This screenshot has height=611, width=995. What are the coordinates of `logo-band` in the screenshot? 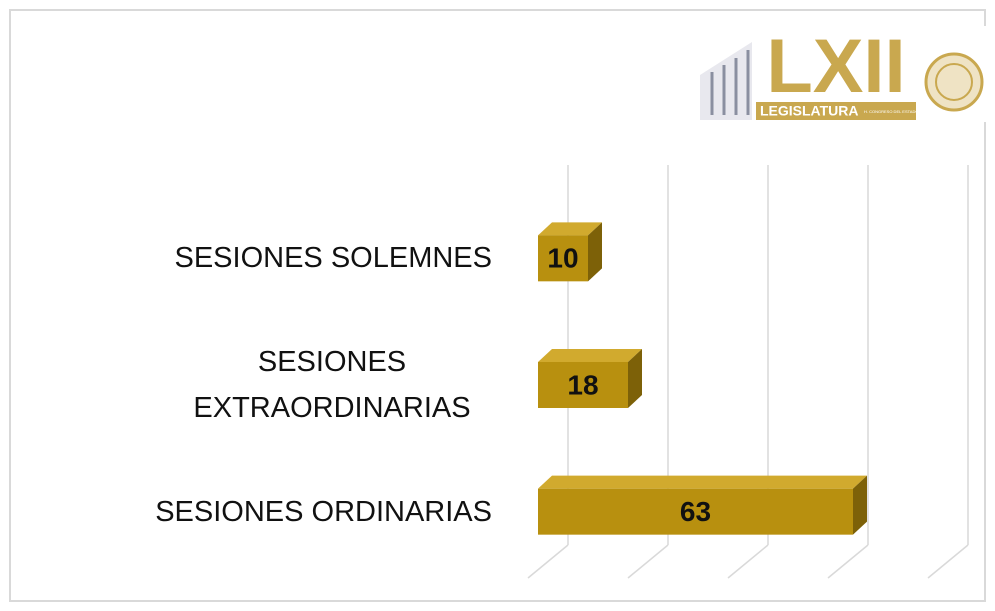 It's located at (836, 111).